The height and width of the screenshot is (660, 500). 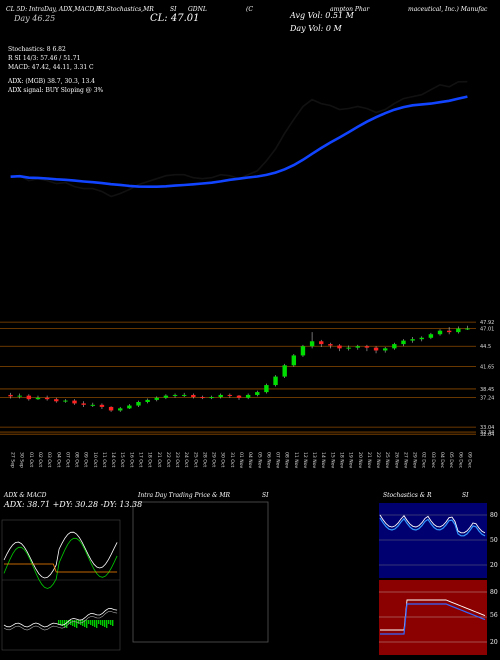 What do you see at coordinates (37, 49) in the screenshot?
I see `stochastics-readout: Stochastics: 8 6.82` at bounding box center [37, 49].